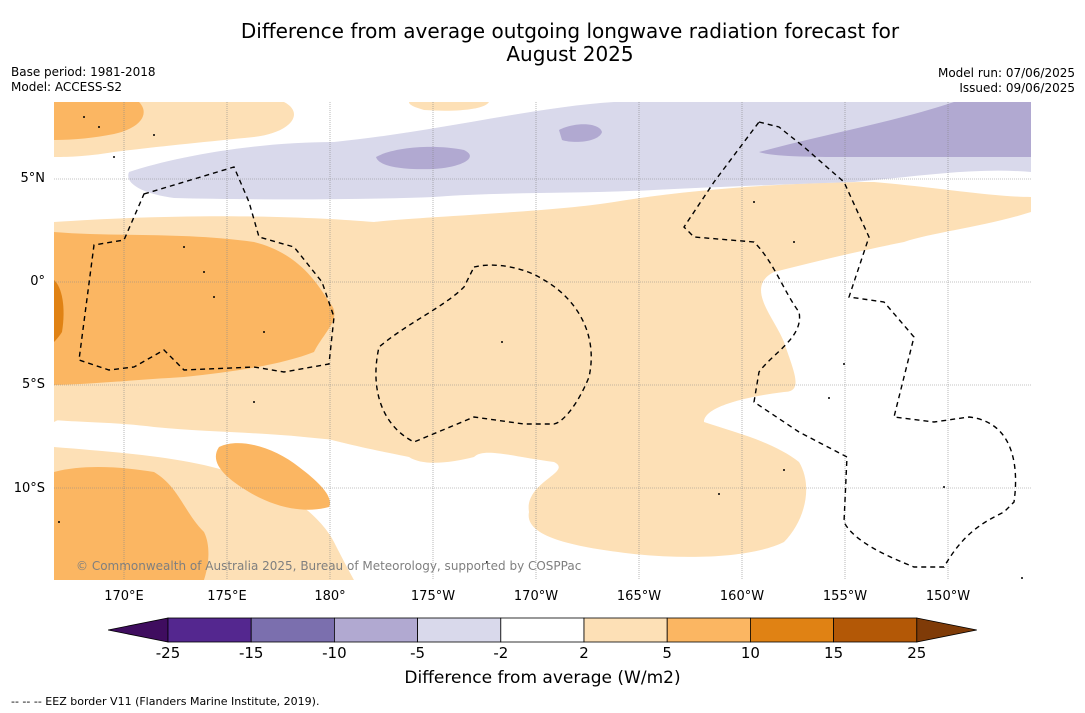 This screenshot has height=713, width=1085. Describe the element at coordinates (946, 630) in the screenshot. I see `colorbar-over-arrow` at that location.